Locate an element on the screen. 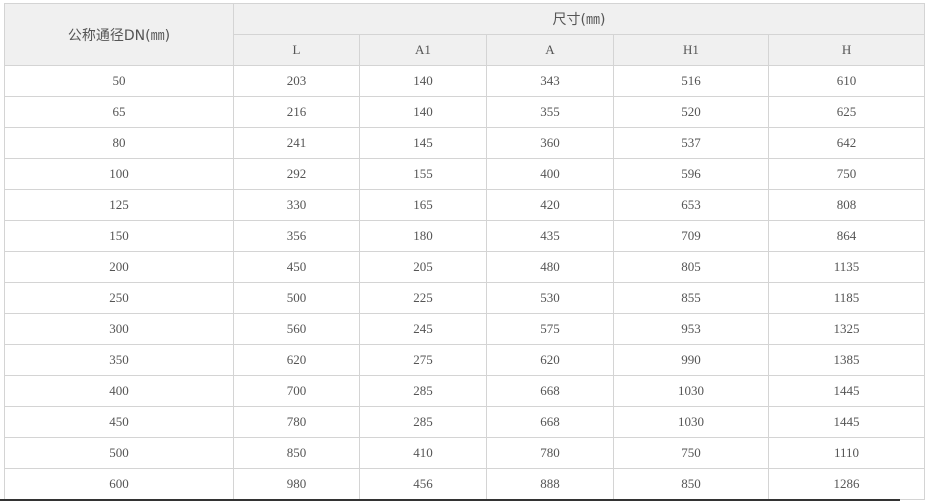 This screenshot has height=501, width=931. cell-l: 560 is located at coordinates (296, 329).